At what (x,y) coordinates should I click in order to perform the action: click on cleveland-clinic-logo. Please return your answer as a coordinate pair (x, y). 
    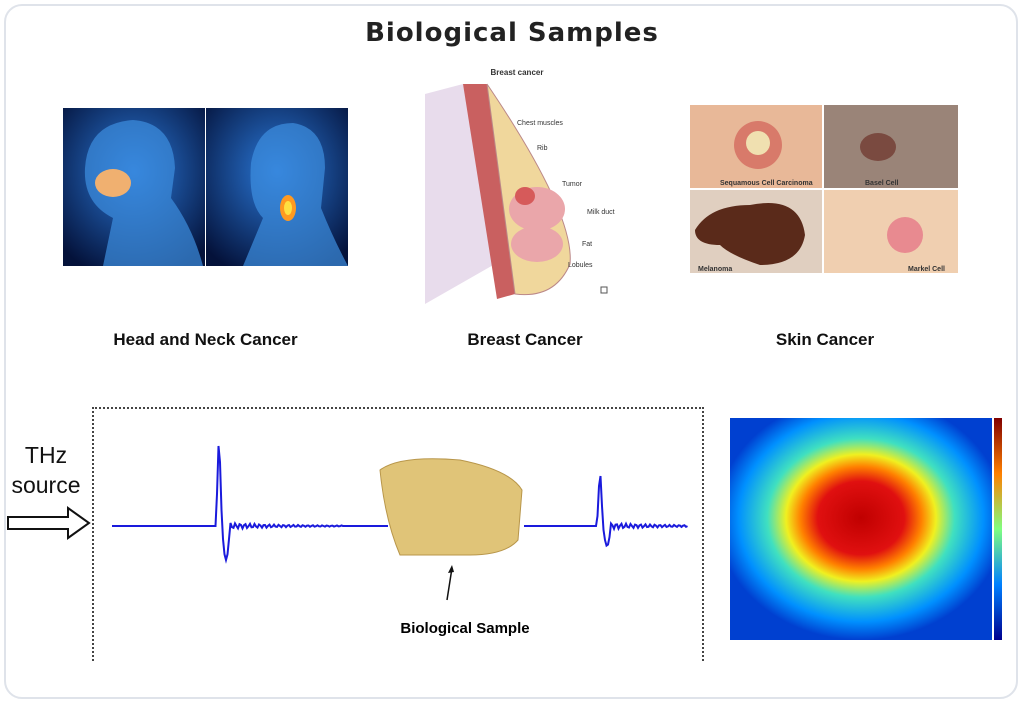
    Looking at the image, I should click on (604, 290).